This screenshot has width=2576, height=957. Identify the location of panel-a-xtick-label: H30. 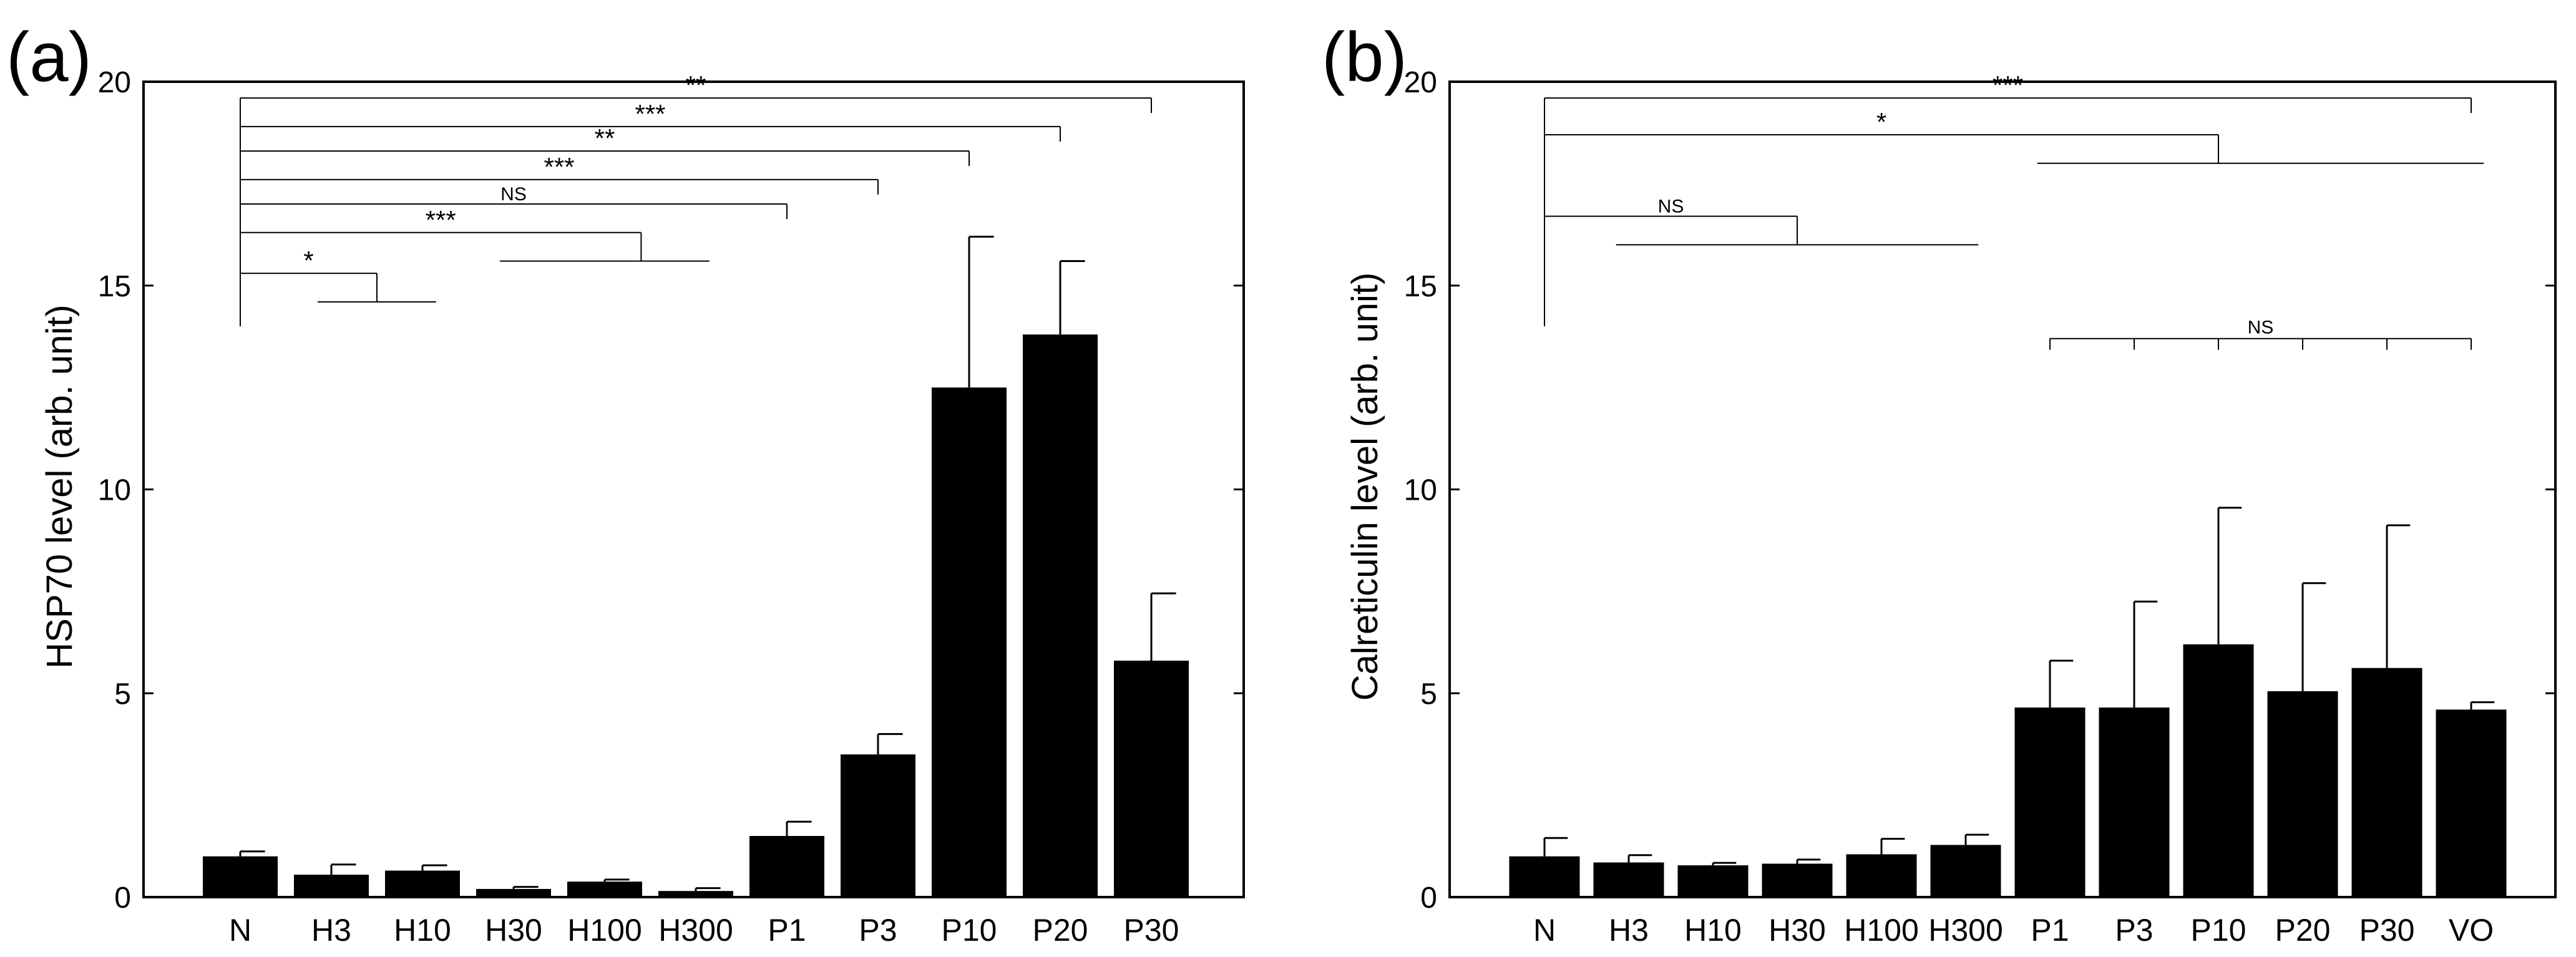
(513, 931).